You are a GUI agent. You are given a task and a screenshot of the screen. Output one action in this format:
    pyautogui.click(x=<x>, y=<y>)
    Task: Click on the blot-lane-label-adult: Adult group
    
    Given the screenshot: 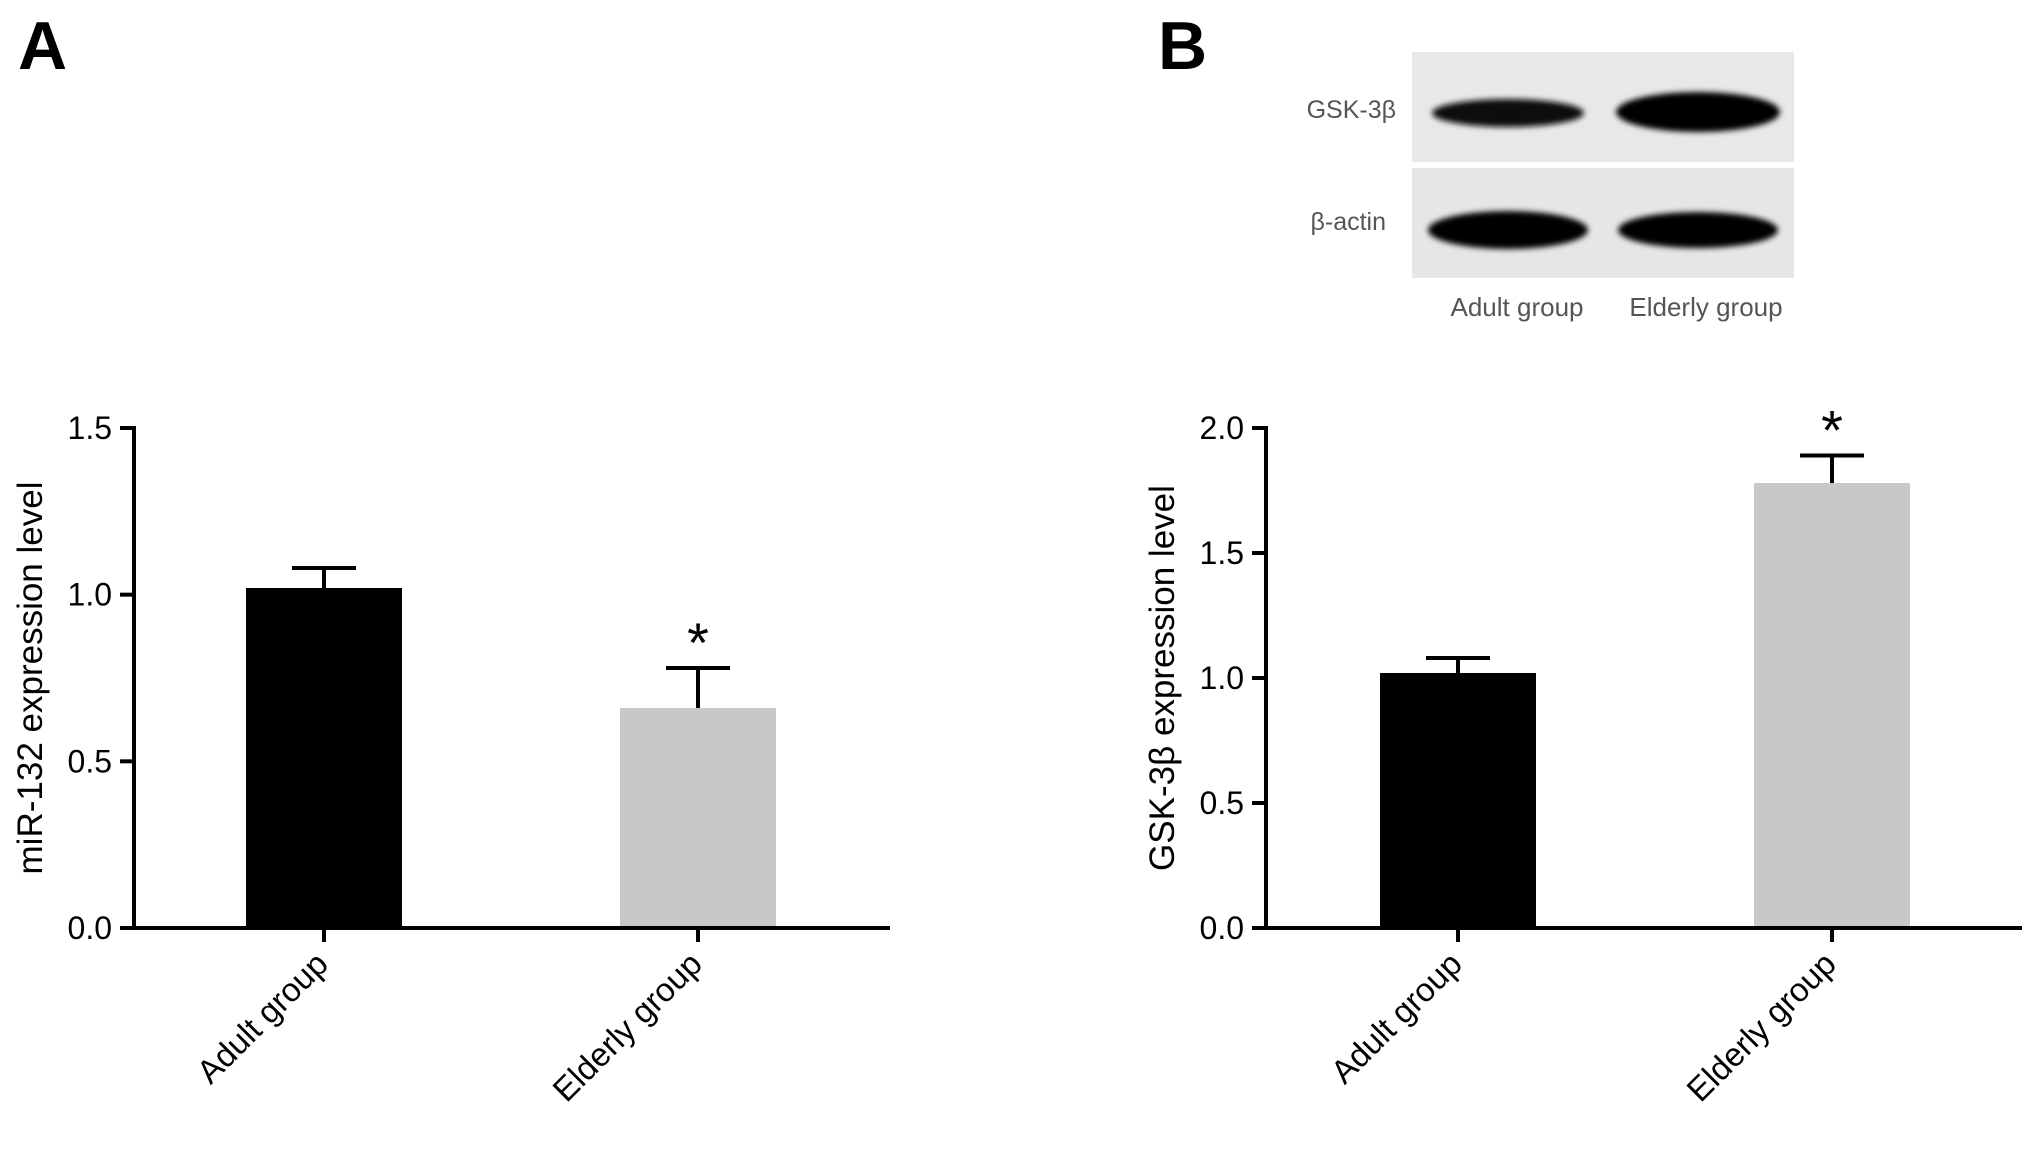 What is the action you would take?
    pyautogui.click(x=1517, y=307)
    